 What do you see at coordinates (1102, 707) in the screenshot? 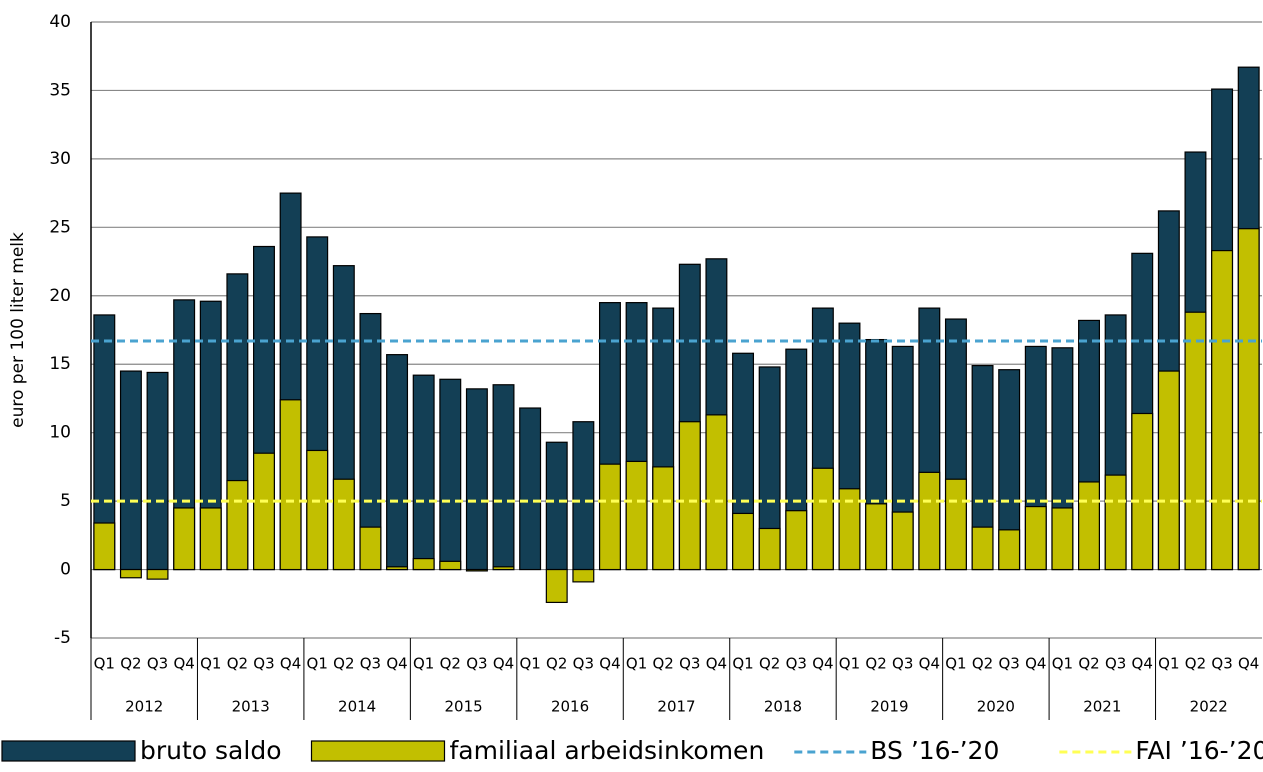
I see `year-label: 2021` at bounding box center [1102, 707].